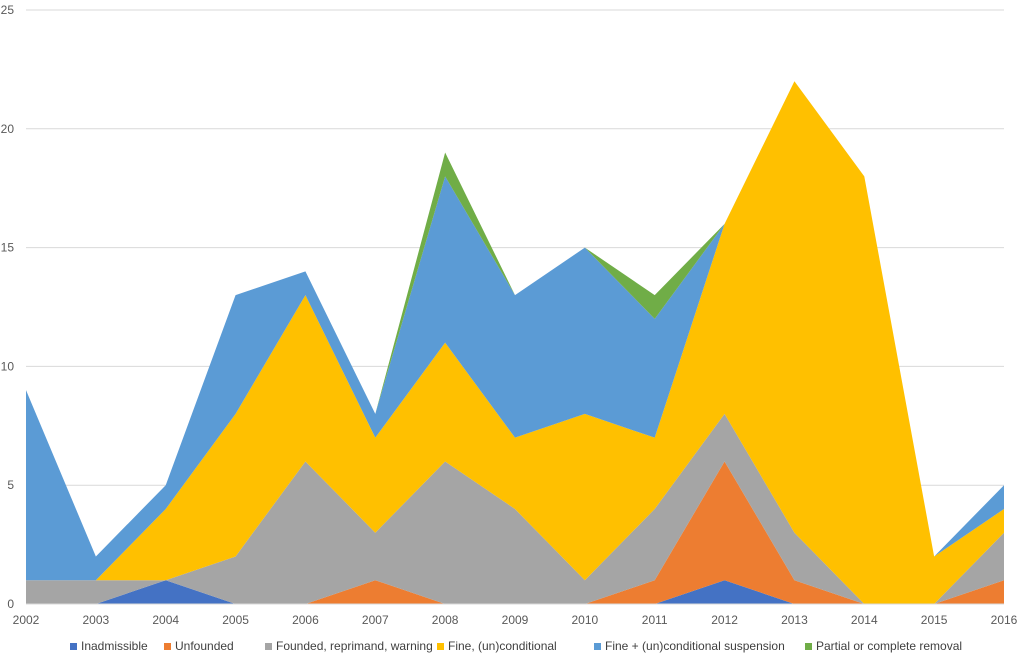  What do you see at coordinates (1004, 620) in the screenshot?
I see `x-tick-label: 2016` at bounding box center [1004, 620].